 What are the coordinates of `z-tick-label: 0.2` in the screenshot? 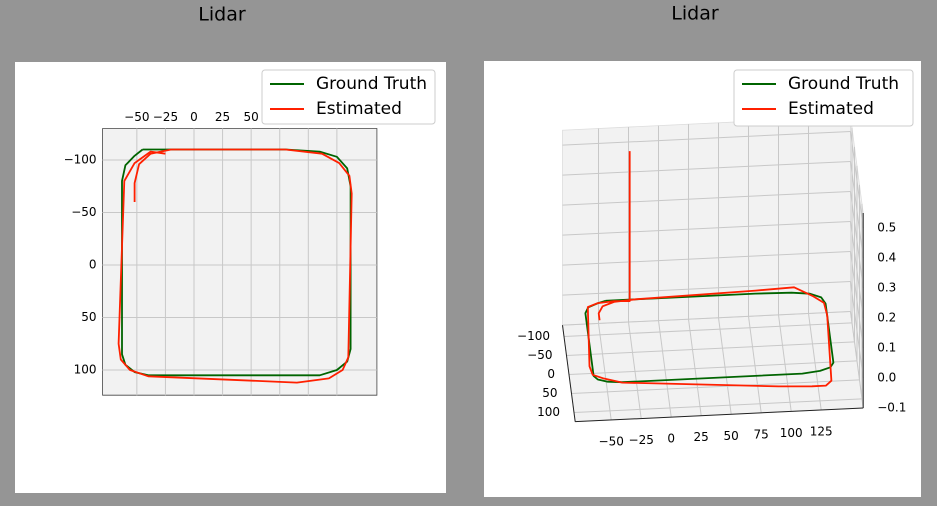 It's located at (886, 318).